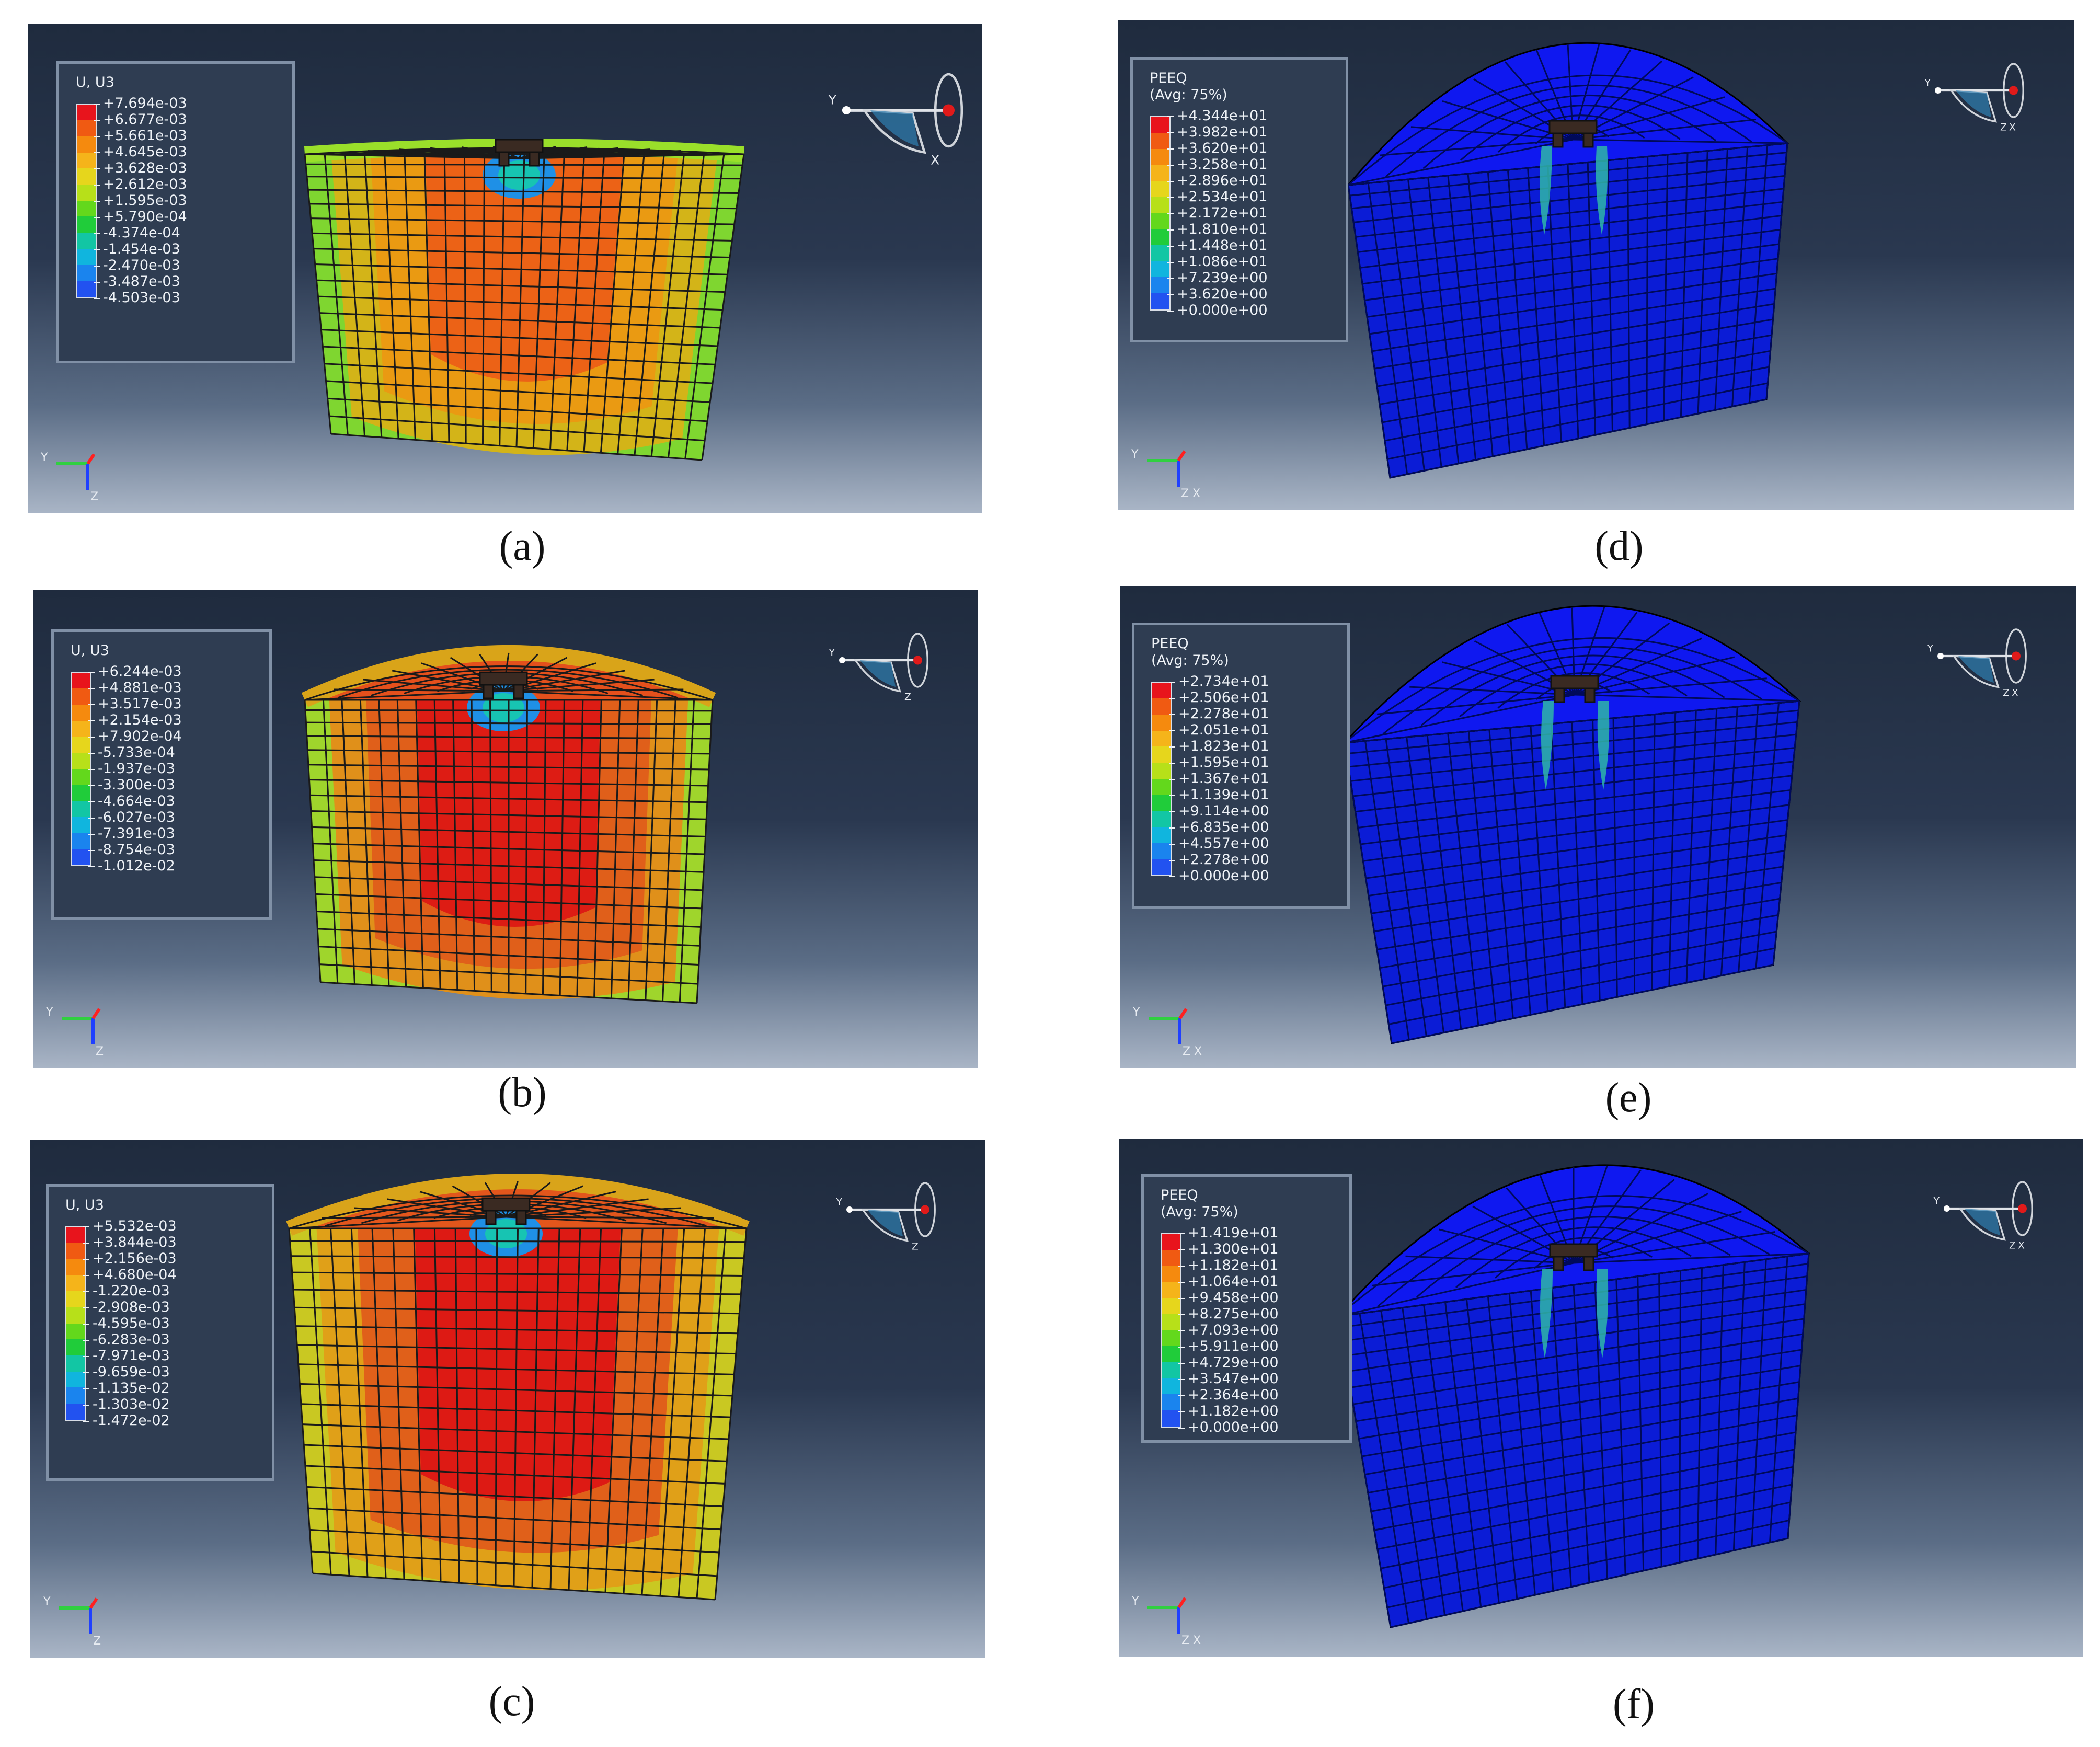 The image size is (2100, 1747). Describe the element at coordinates (1255, 278) in the screenshot. I see `legend-value: +7.239e+00` at that location.